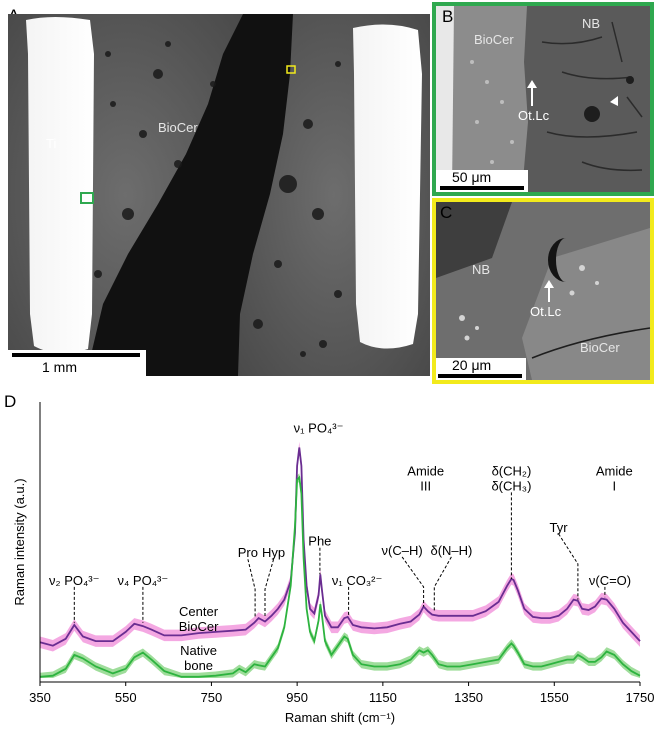  Describe the element at coordinates (640, 697) in the screenshot. I see `x-tick-label-1750: 1750` at that location.